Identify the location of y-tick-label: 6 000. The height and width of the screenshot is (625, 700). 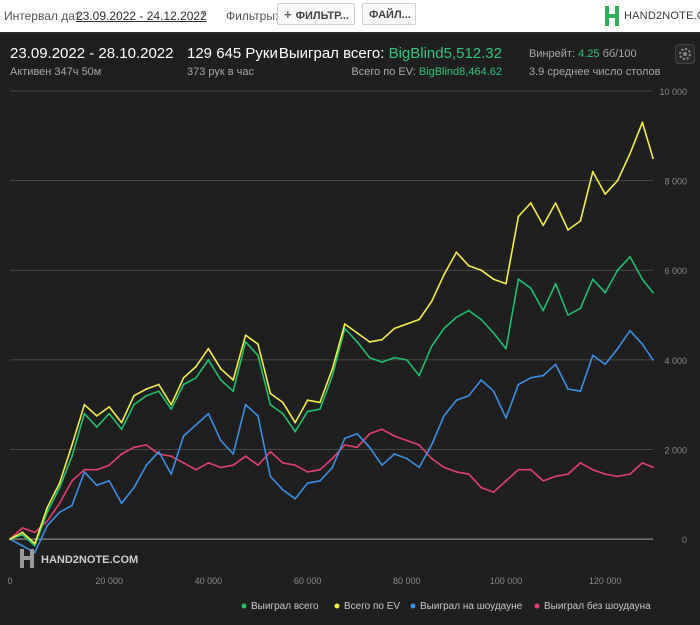
(675, 271).